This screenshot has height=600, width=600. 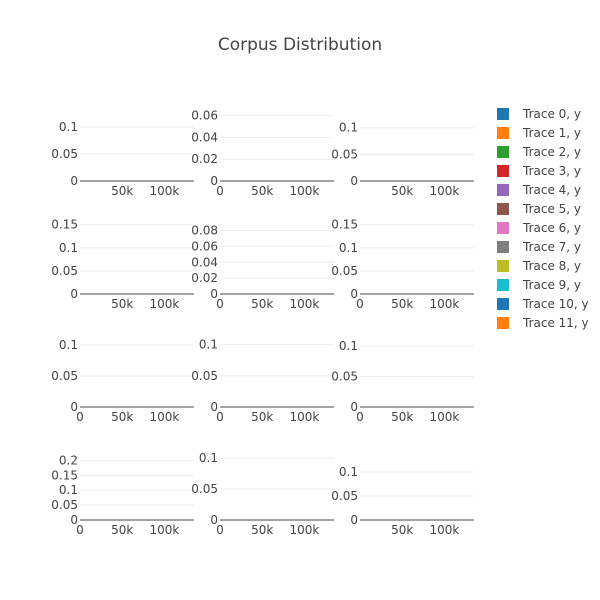 I want to click on legend-label: Trace 9, y, so click(x=551, y=285).